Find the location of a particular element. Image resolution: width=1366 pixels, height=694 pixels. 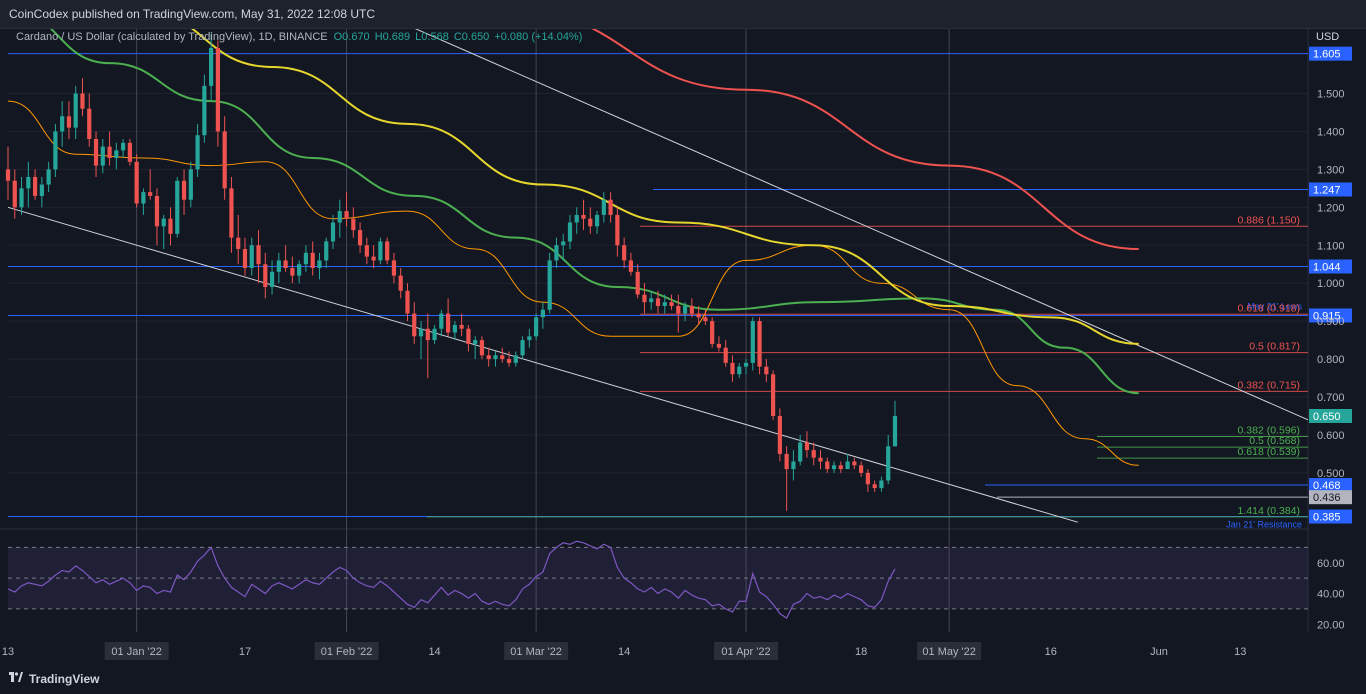

current-price-tag is located at coordinates (1330, 415).